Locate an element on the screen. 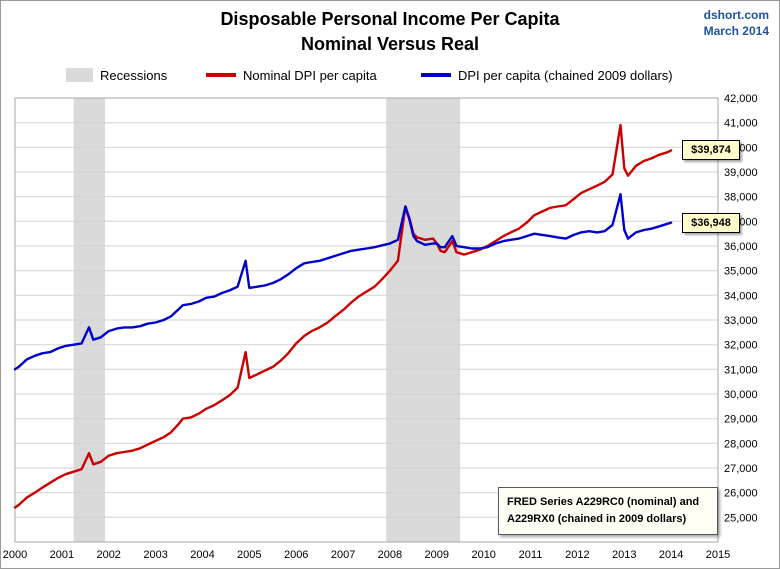  legend-item-real: DPI per capita (chained 2009 dollars) is located at coordinates (547, 75).